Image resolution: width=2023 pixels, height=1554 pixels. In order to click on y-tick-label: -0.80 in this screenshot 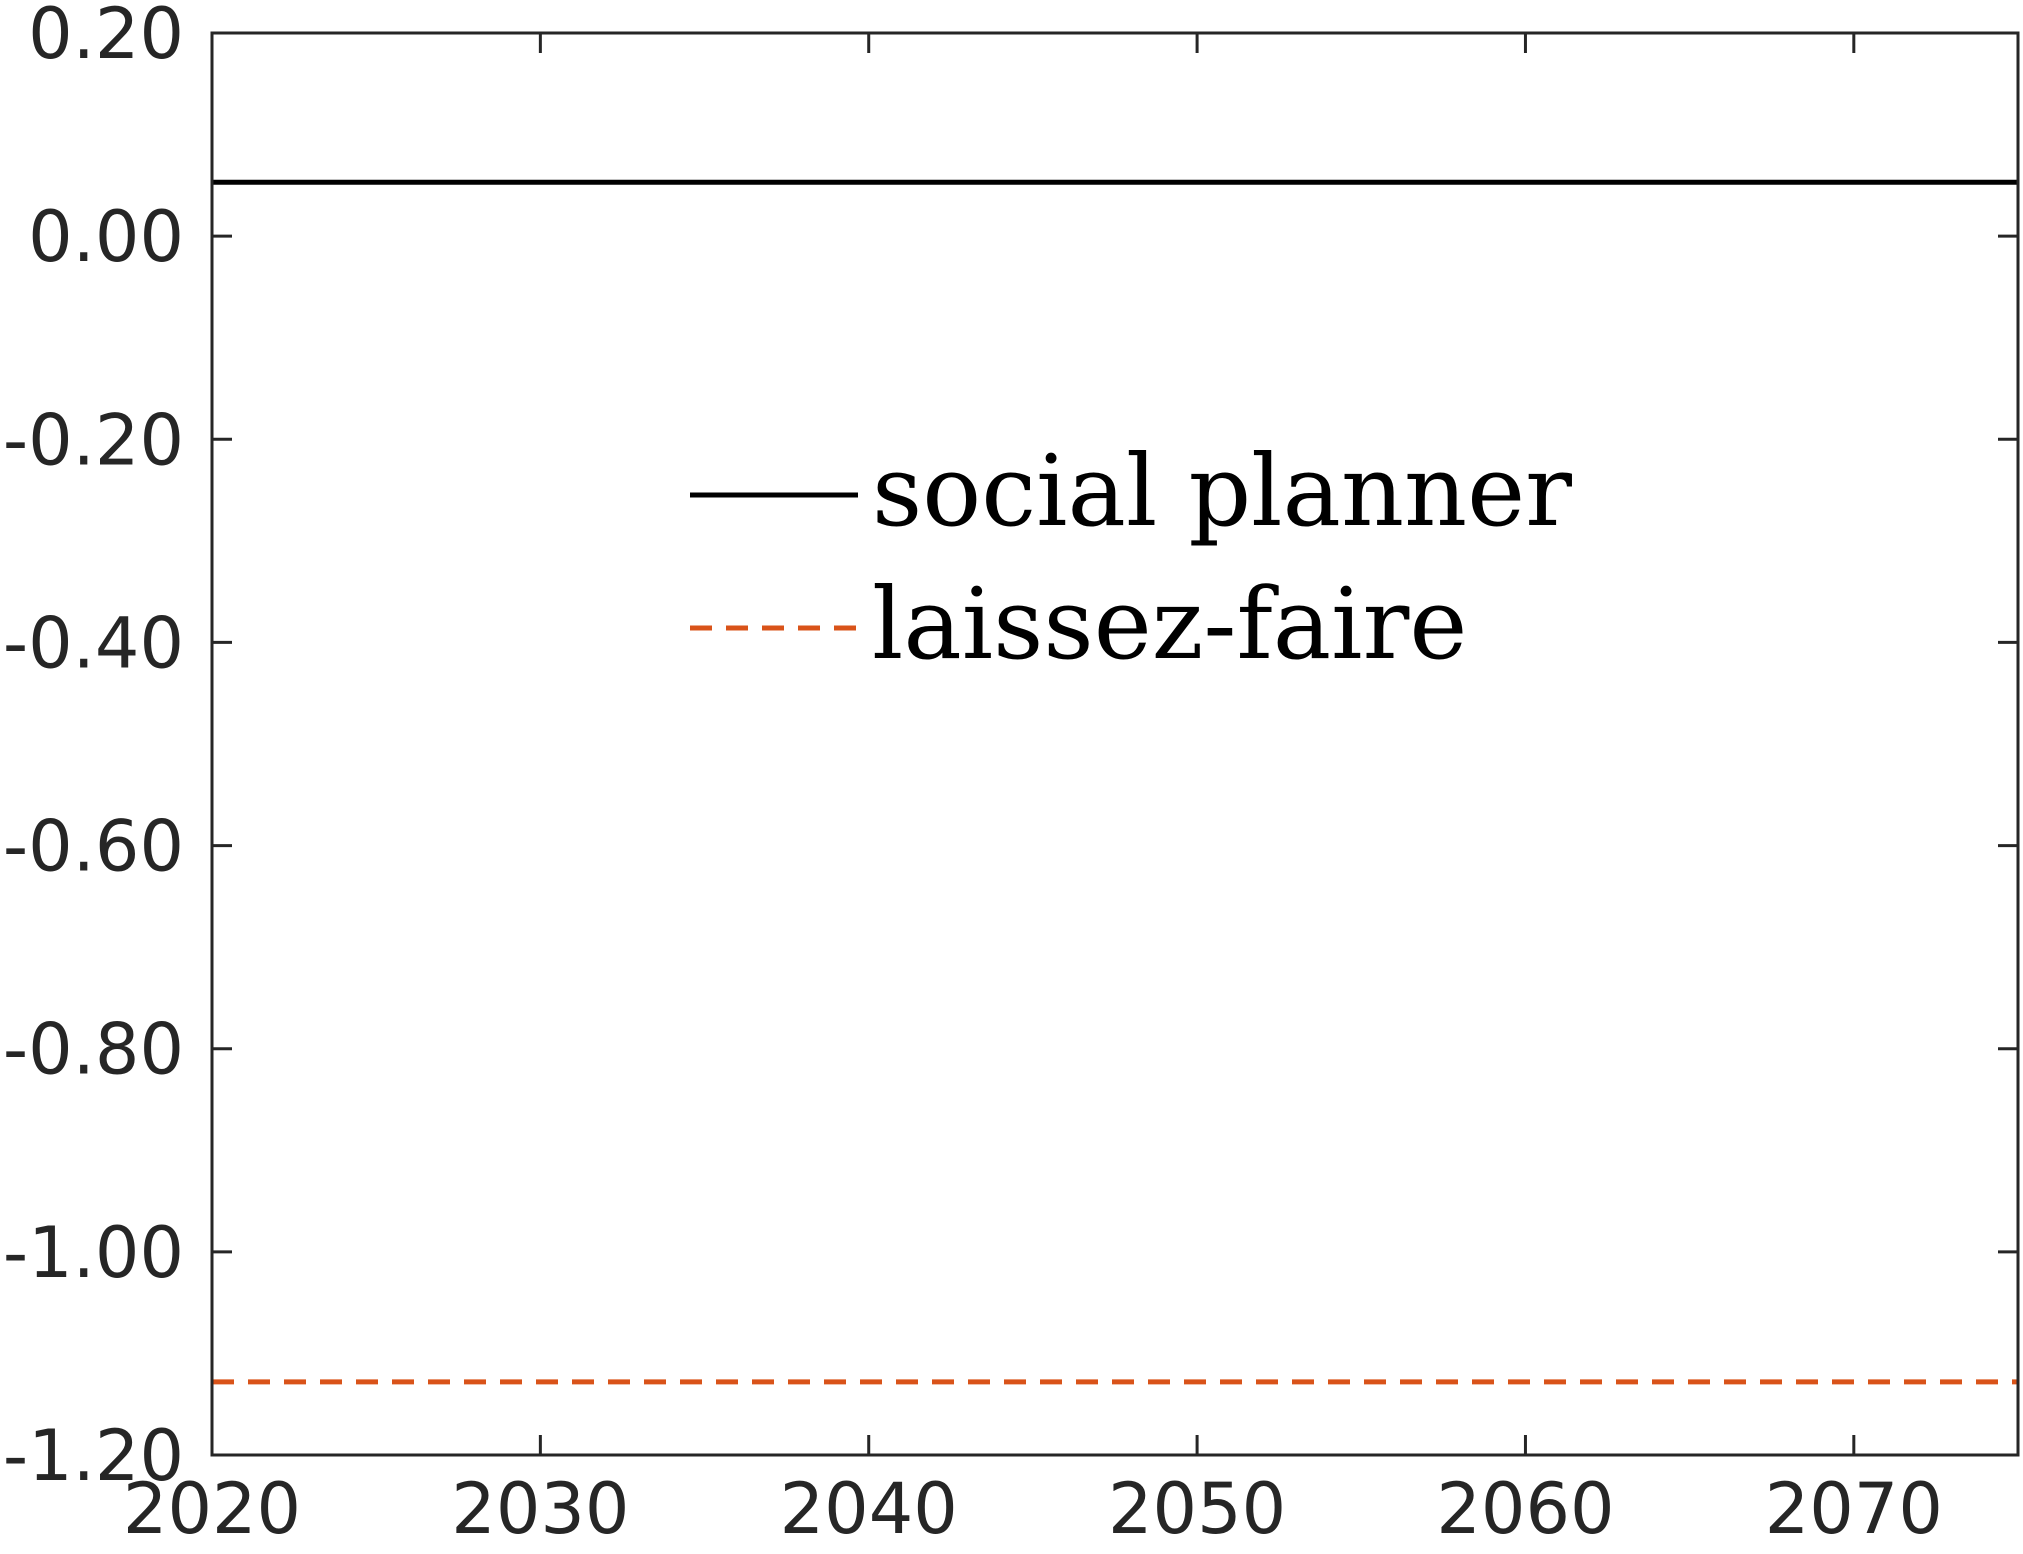, I will do `click(93, 1050)`.